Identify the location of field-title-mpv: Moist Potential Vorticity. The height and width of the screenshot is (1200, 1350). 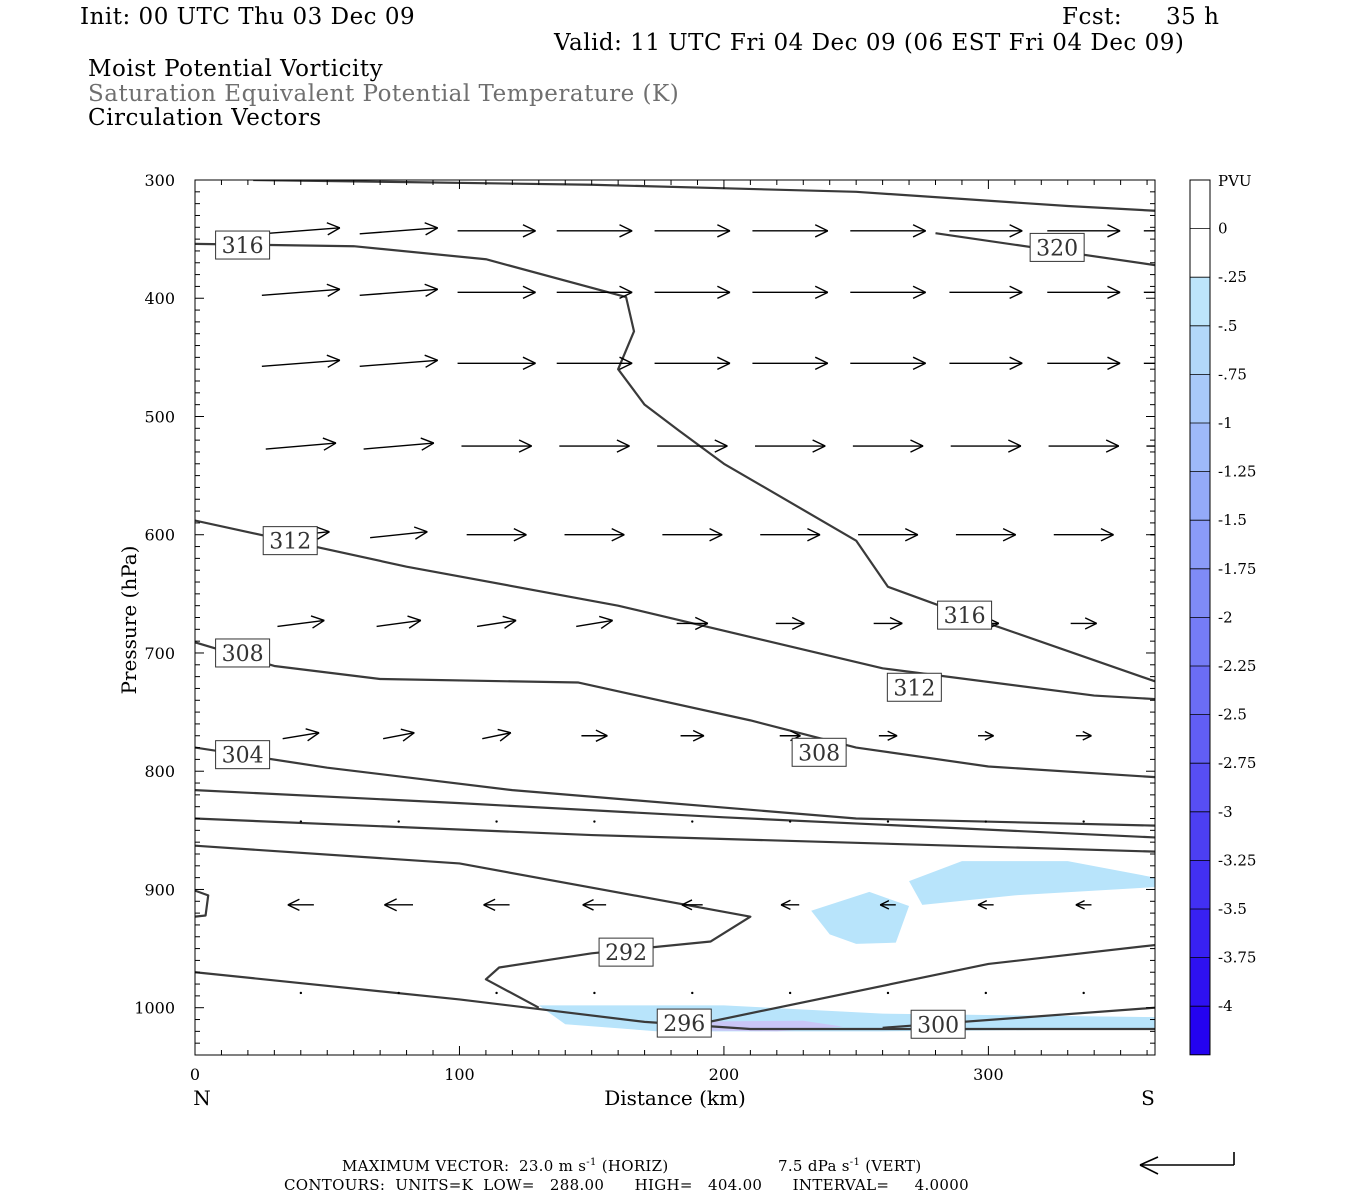
(236, 69).